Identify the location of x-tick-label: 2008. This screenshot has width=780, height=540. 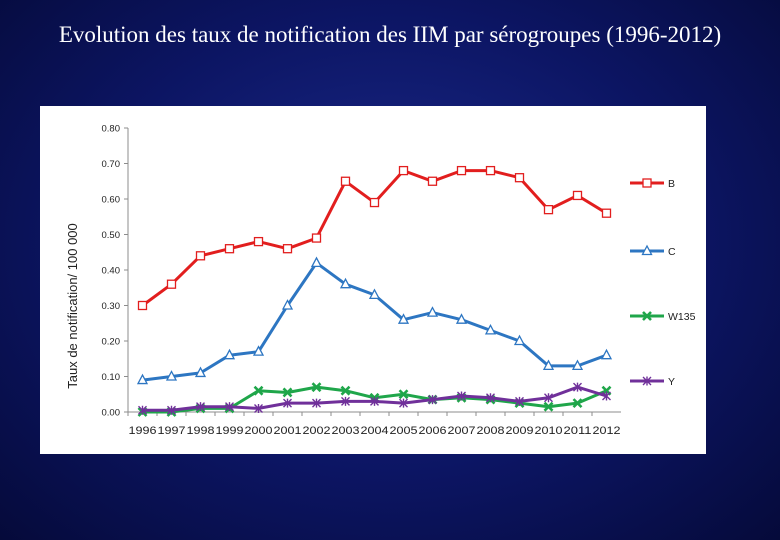
(491, 431).